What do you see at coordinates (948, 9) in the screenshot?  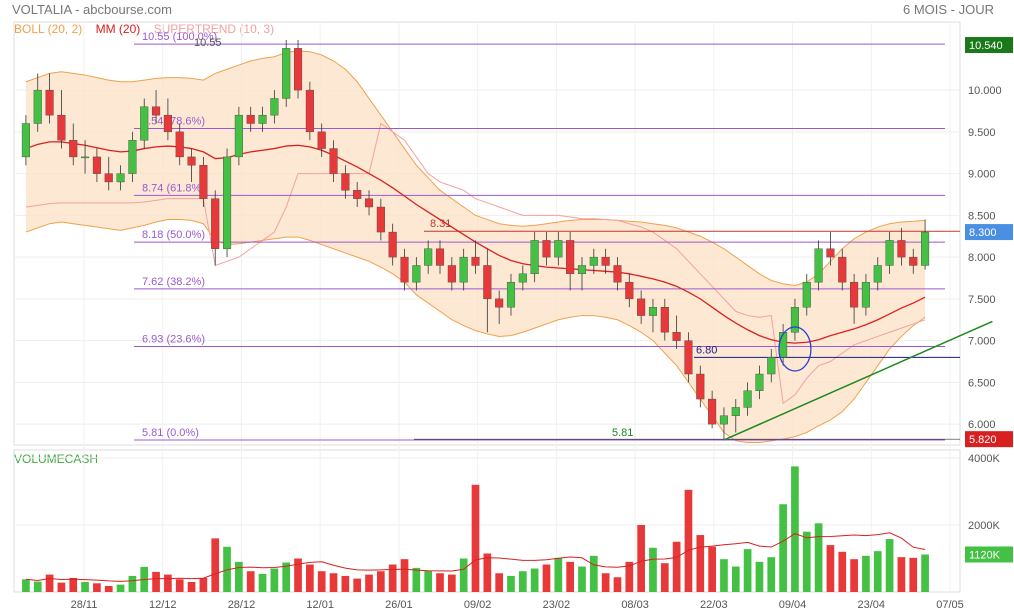 I see `period-label: 6 MOIS - JOUR` at bounding box center [948, 9].